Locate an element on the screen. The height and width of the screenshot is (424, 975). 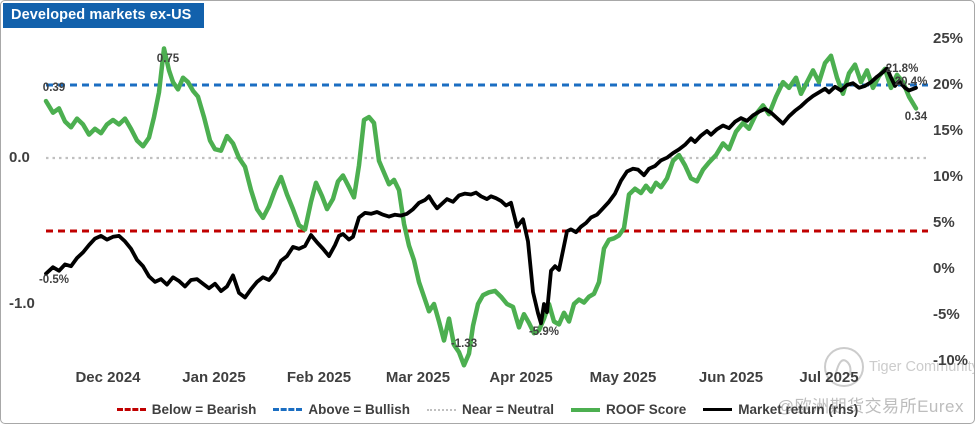
x-tick-label: Jul 2025 is located at coordinates (829, 377).